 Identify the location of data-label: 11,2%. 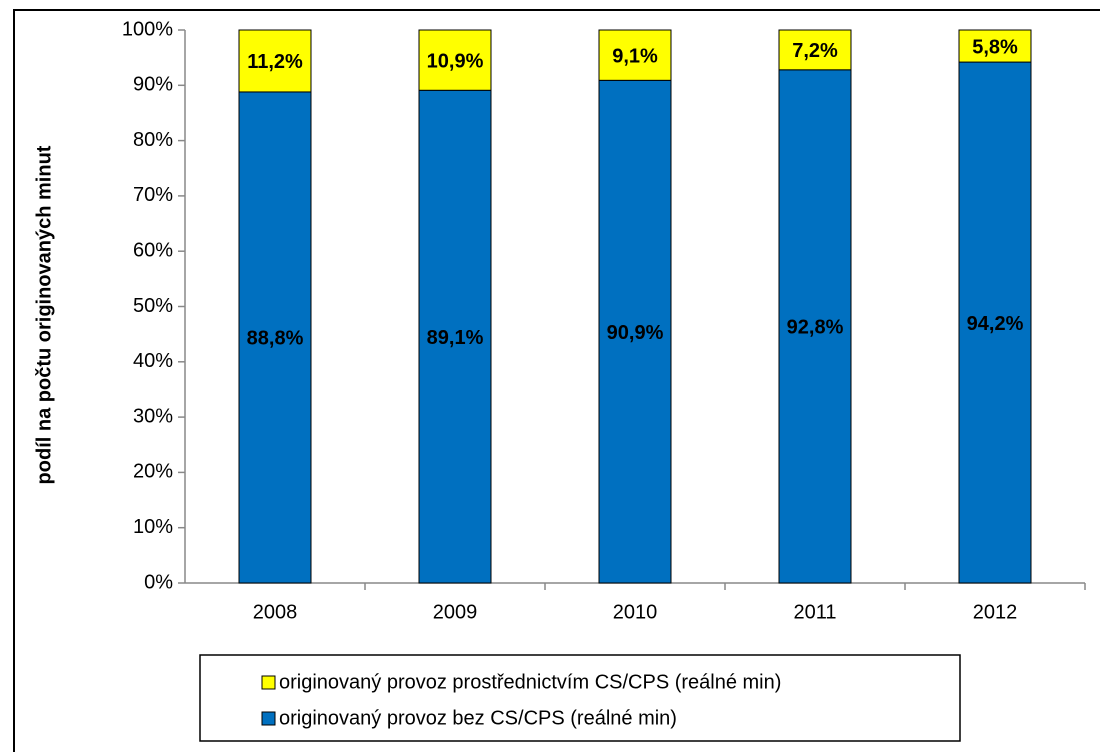
(275, 62).